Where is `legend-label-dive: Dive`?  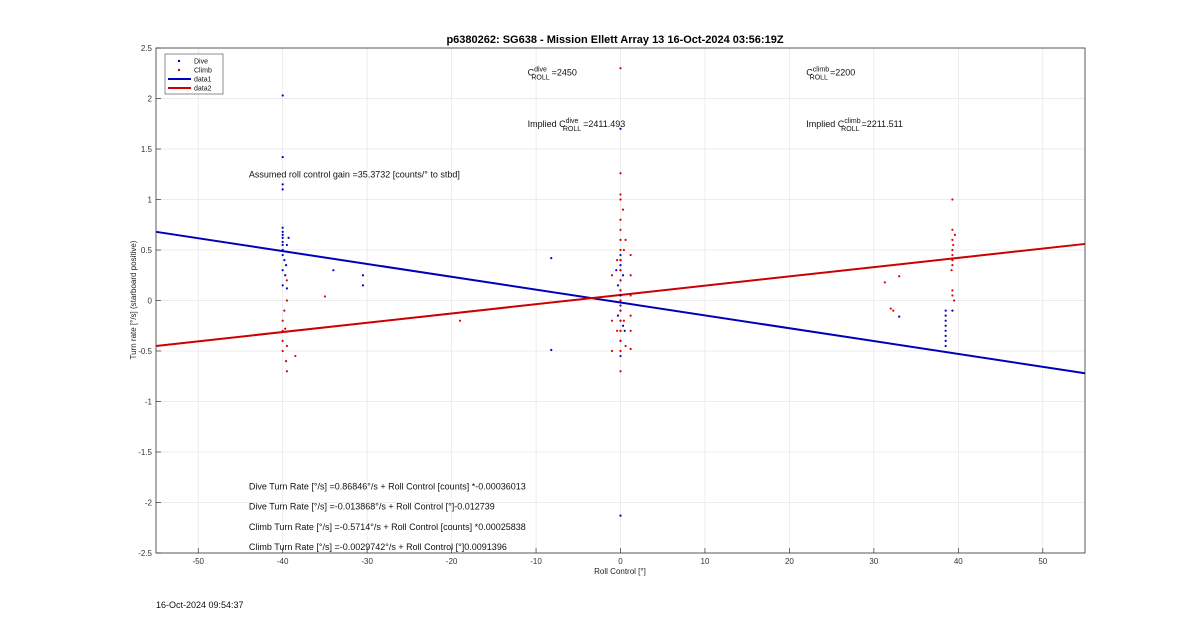 legend-label-dive: Dive is located at coordinates (201, 62).